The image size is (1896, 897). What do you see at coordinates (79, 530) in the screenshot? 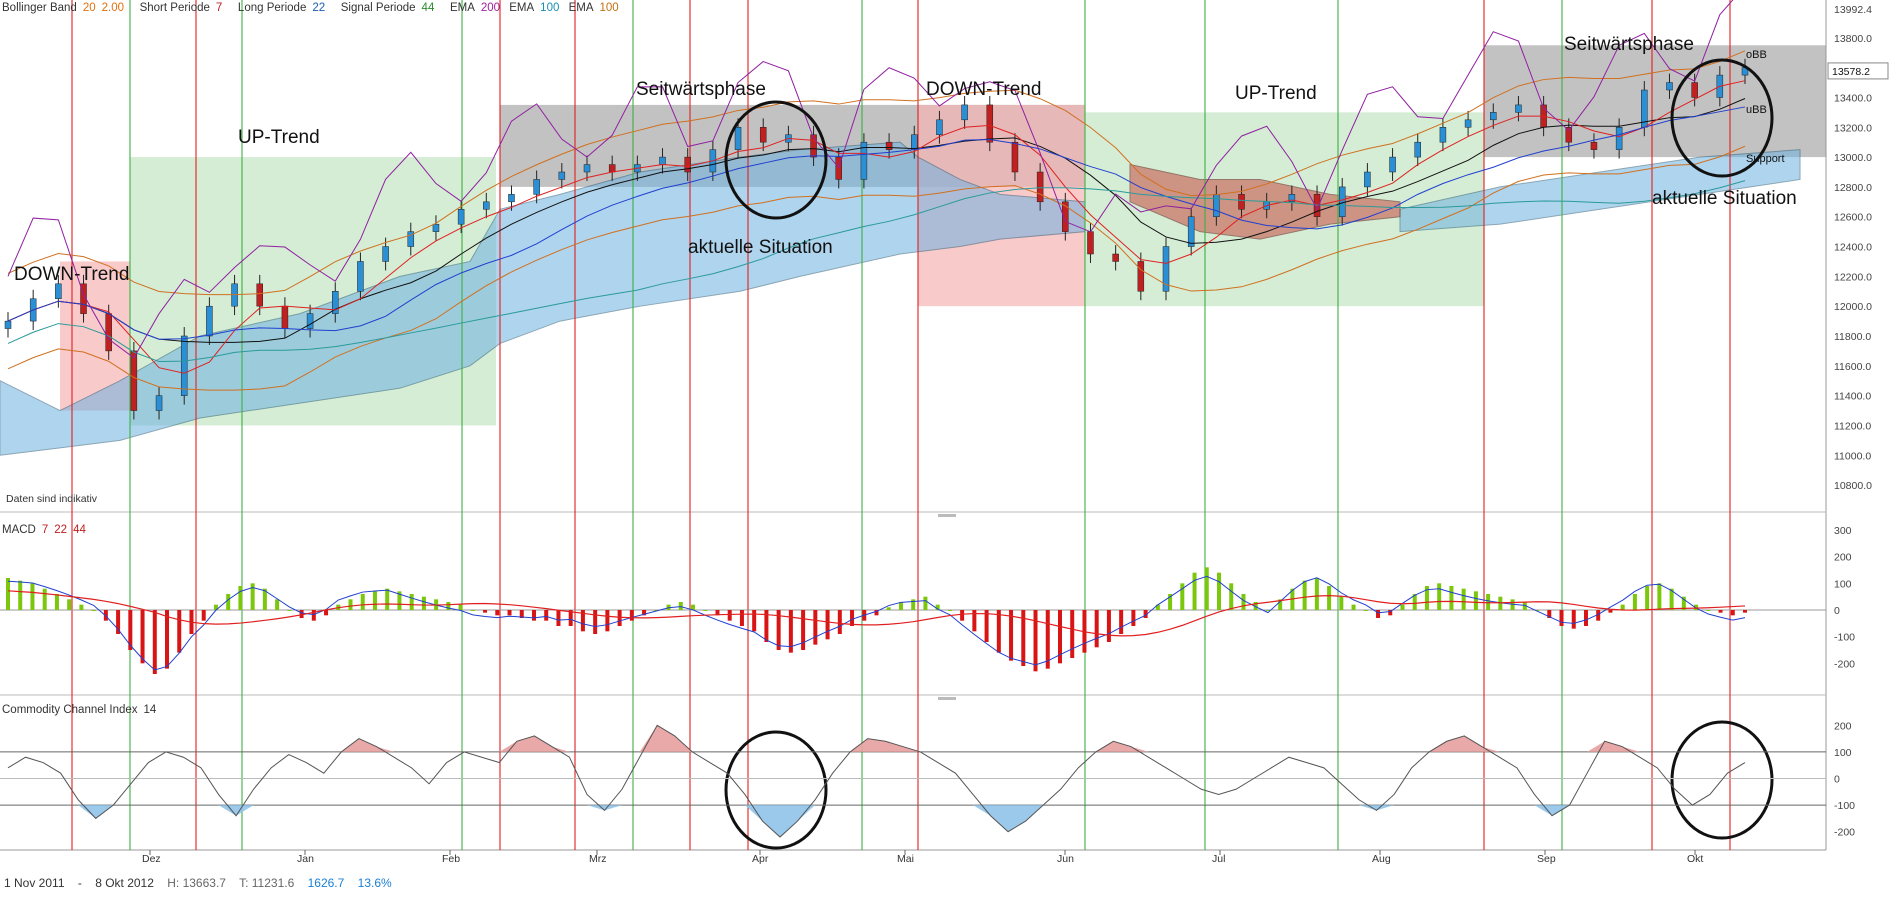
I see `macd-p3: 44` at bounding box center [79, 530].